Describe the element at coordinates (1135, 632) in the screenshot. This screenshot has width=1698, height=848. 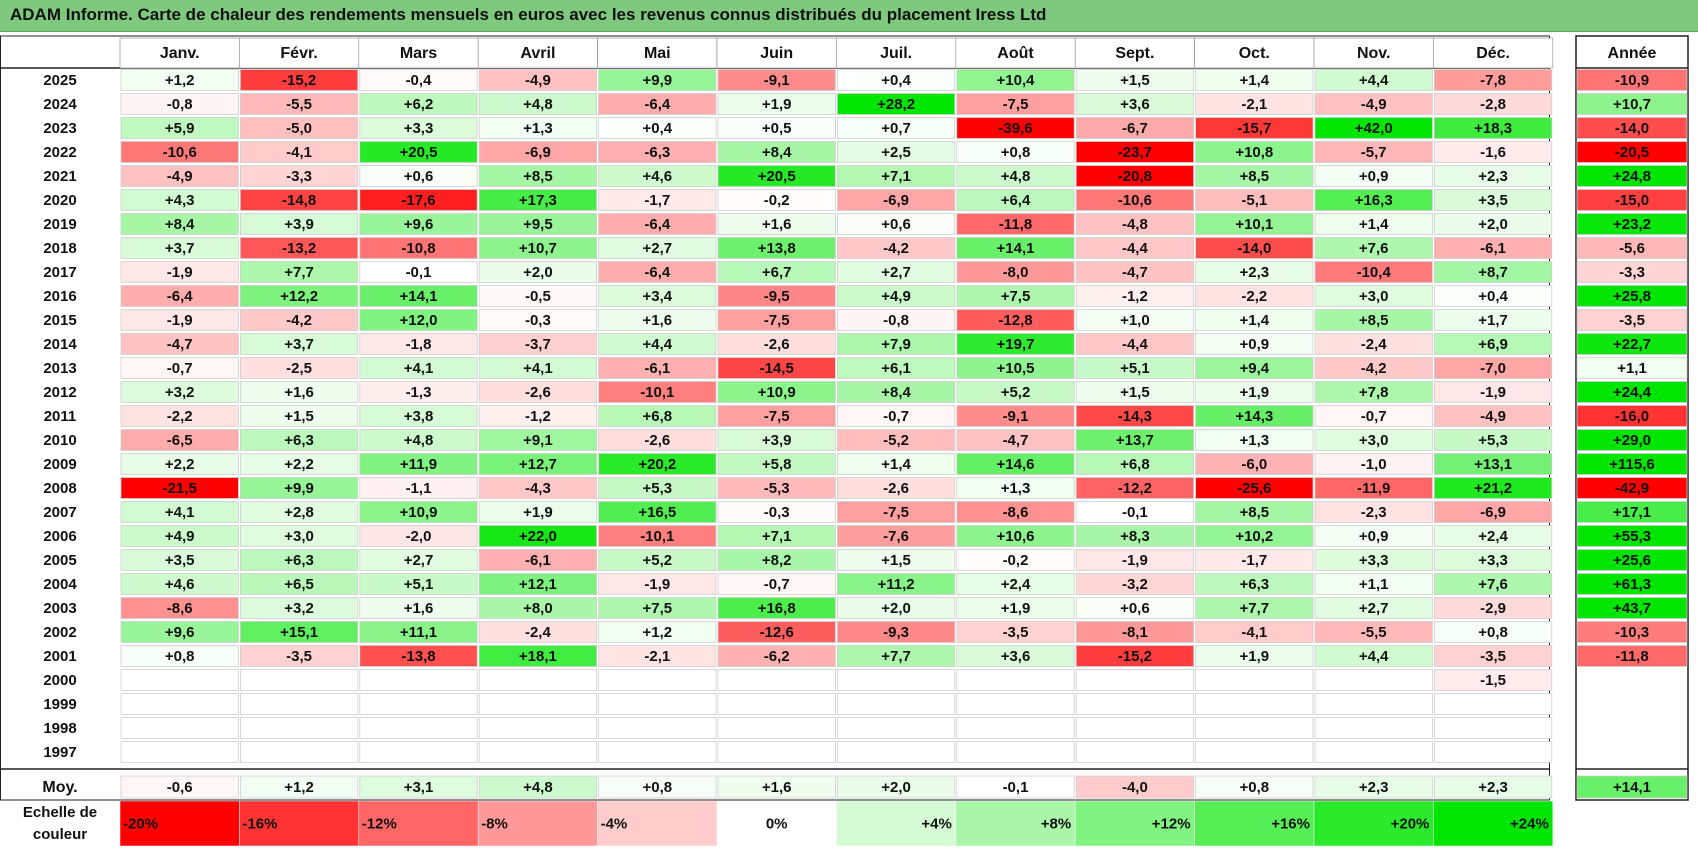
I see `heat-cell-value: -8,1` at that location.